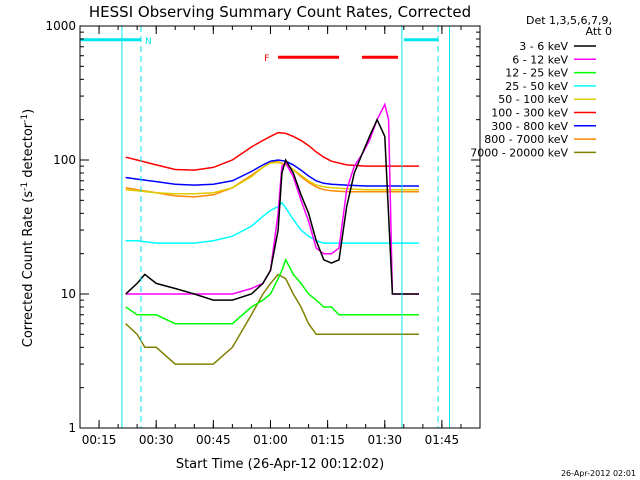 The height and width of the screenshot is (480, 640). Describe the element at coordinates (599, 31) in the screenshot. I see `legend-title: Att 0` at that location.